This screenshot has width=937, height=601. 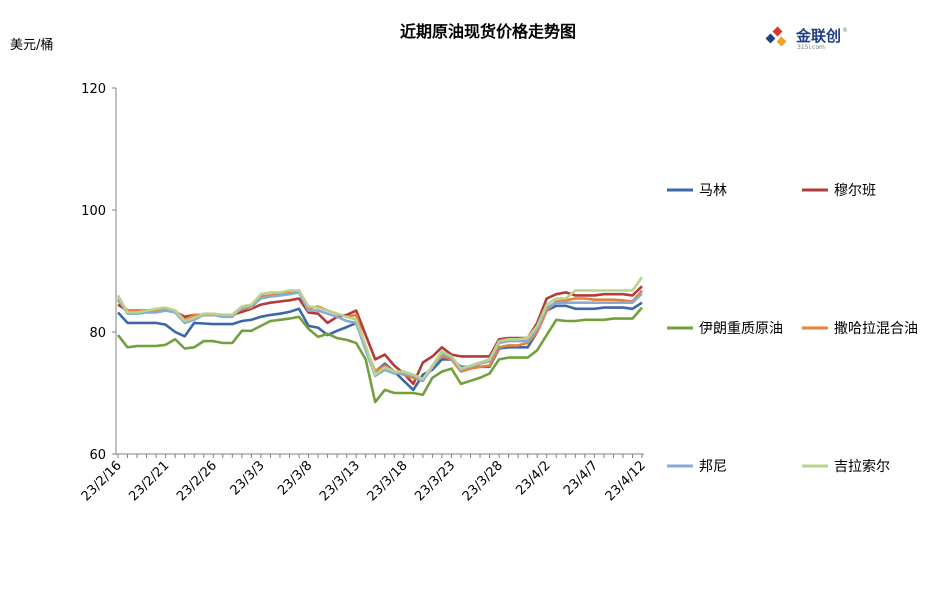 What do you see at coordinates (93, 89) in the screenshot?
I see `y-tick-label: 120` at bounding box center [93, 89].